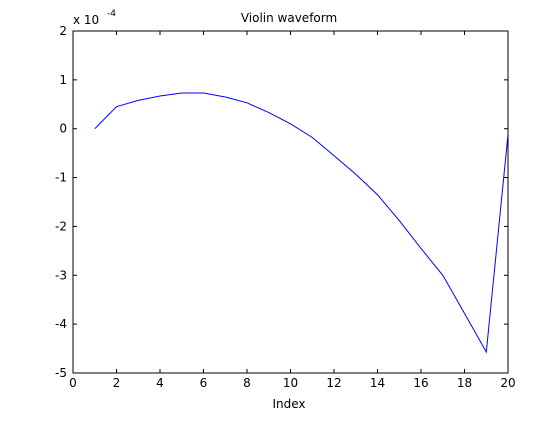 The width and height of the screenshot is (560, 425). What do you see at coordinates (420, 383) in the screenshot?
I see `x-tick-label: 16` at bounding box center [420, 383].